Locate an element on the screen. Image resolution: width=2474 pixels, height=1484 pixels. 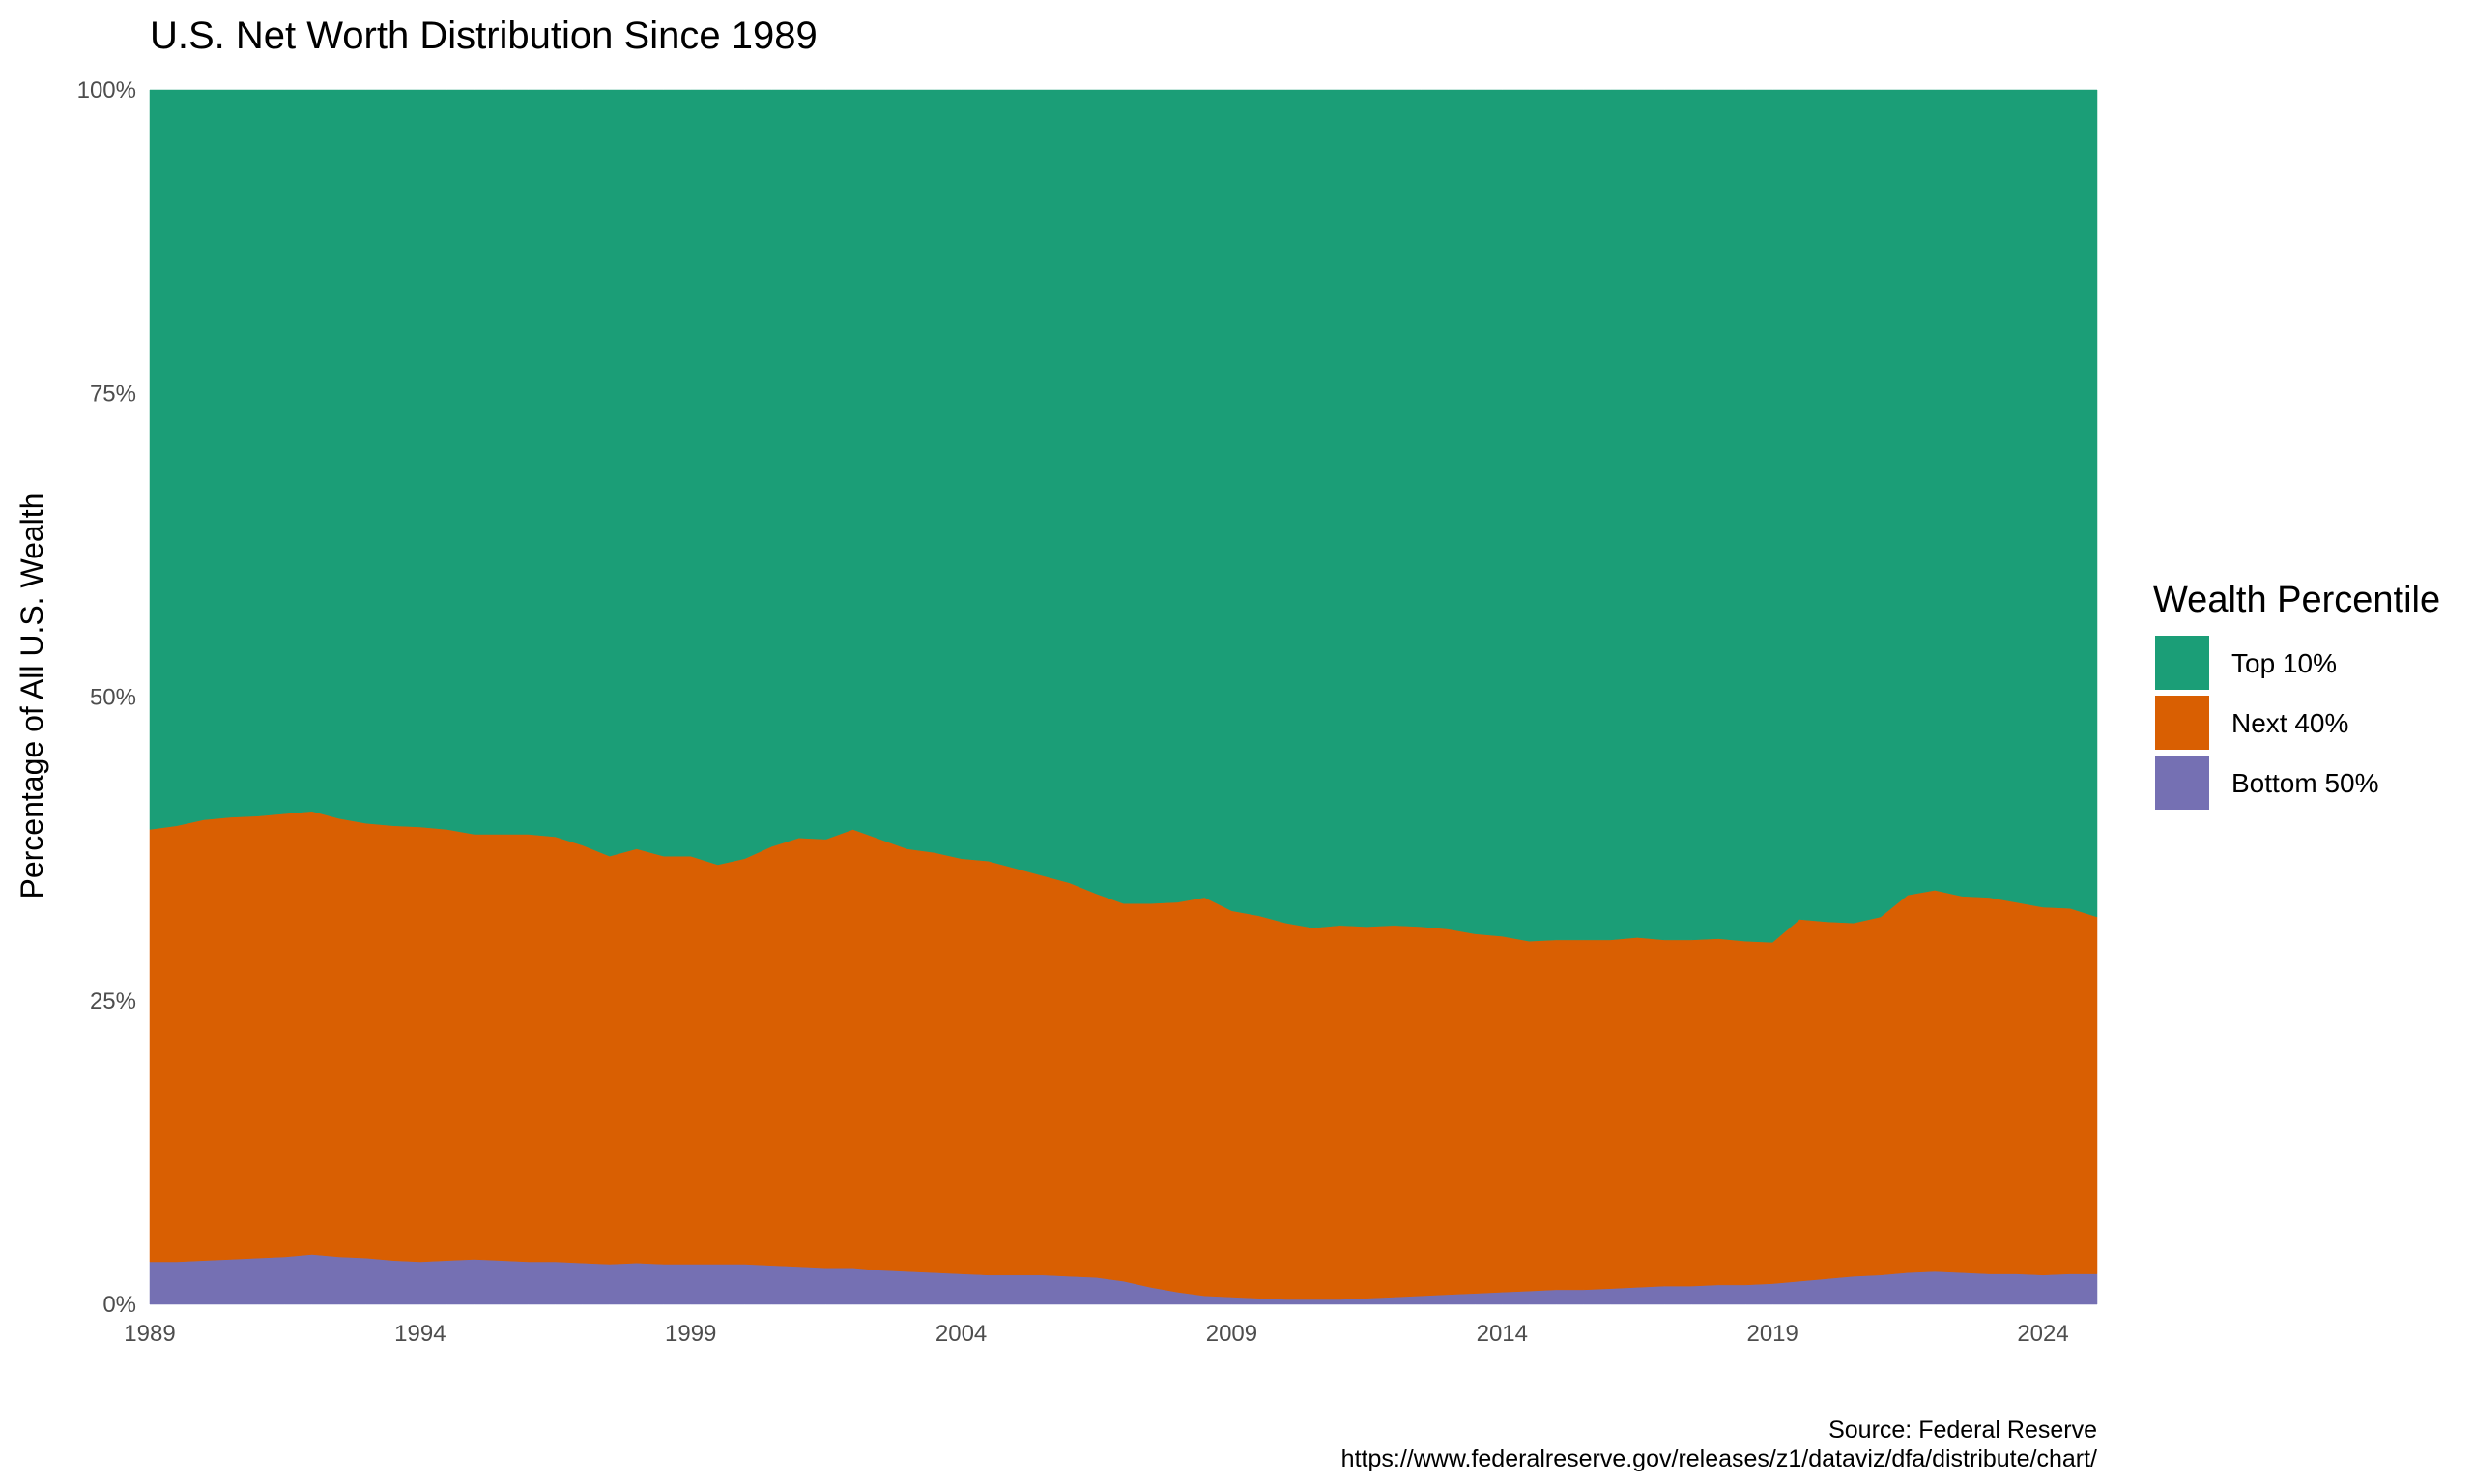
x-tick-label: 2004 is located at coordinates (961, 1334).